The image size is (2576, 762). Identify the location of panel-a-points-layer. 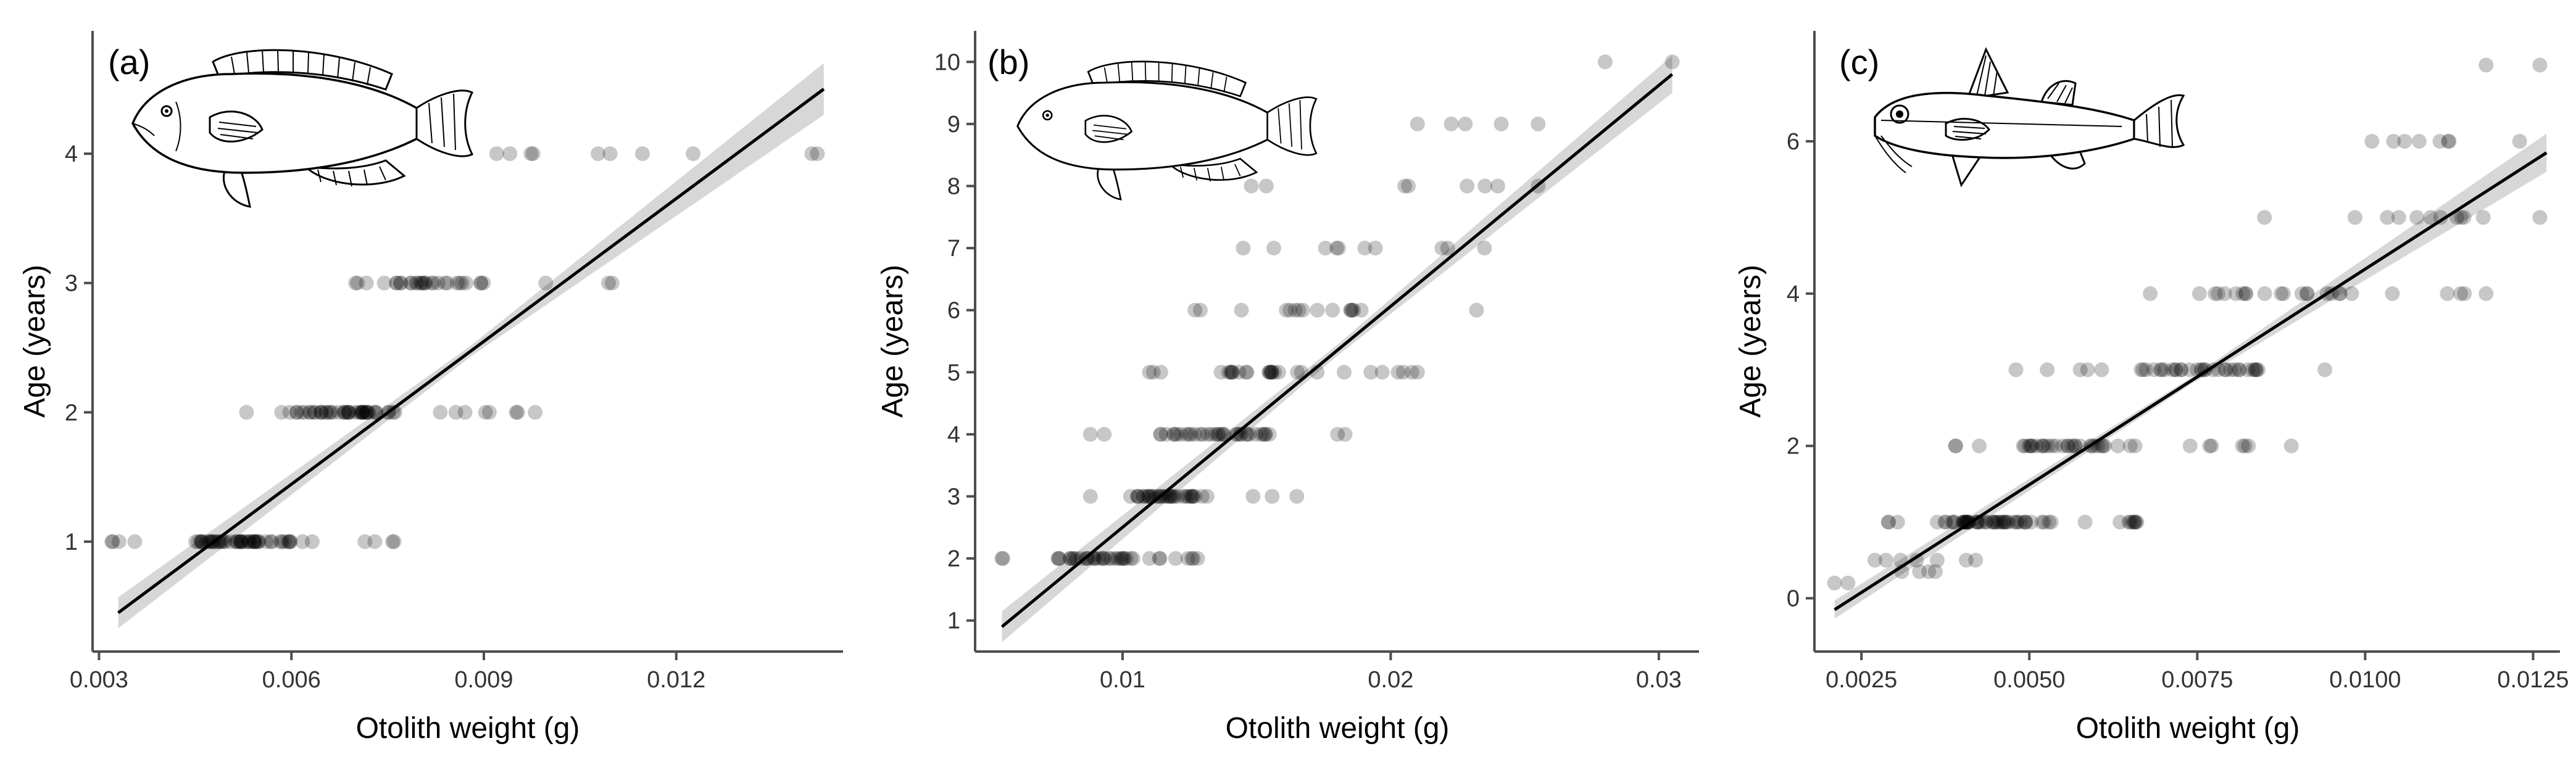
(465, 347).